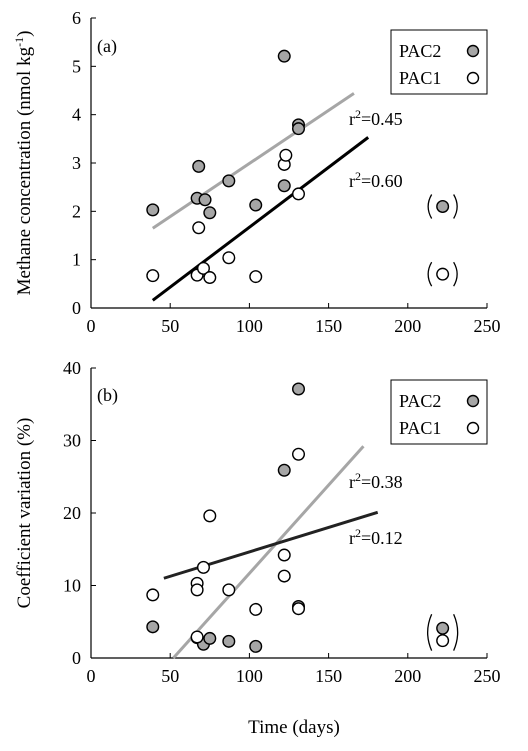 The width and height of the screenshot is (528, 751). Describe the element at coordinates (382, 119) in the screenshot. I see `fit-label-value: =0.45` at that location.